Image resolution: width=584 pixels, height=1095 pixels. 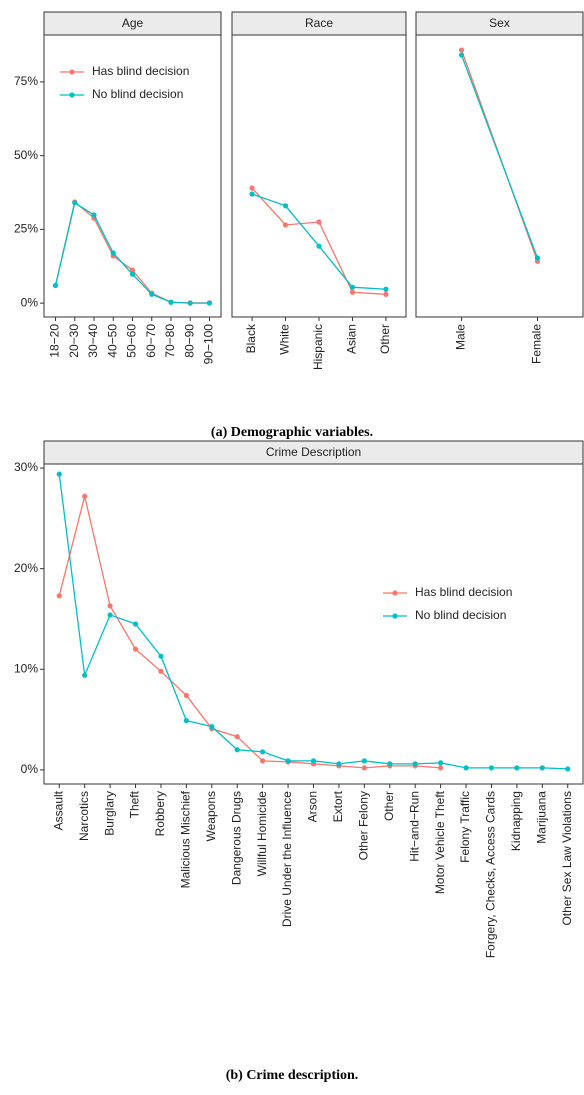 What do you see at coordinates (537, 344) in the screenshot?
I see `x-tick-label: Female` at bounding box center [537, 344].